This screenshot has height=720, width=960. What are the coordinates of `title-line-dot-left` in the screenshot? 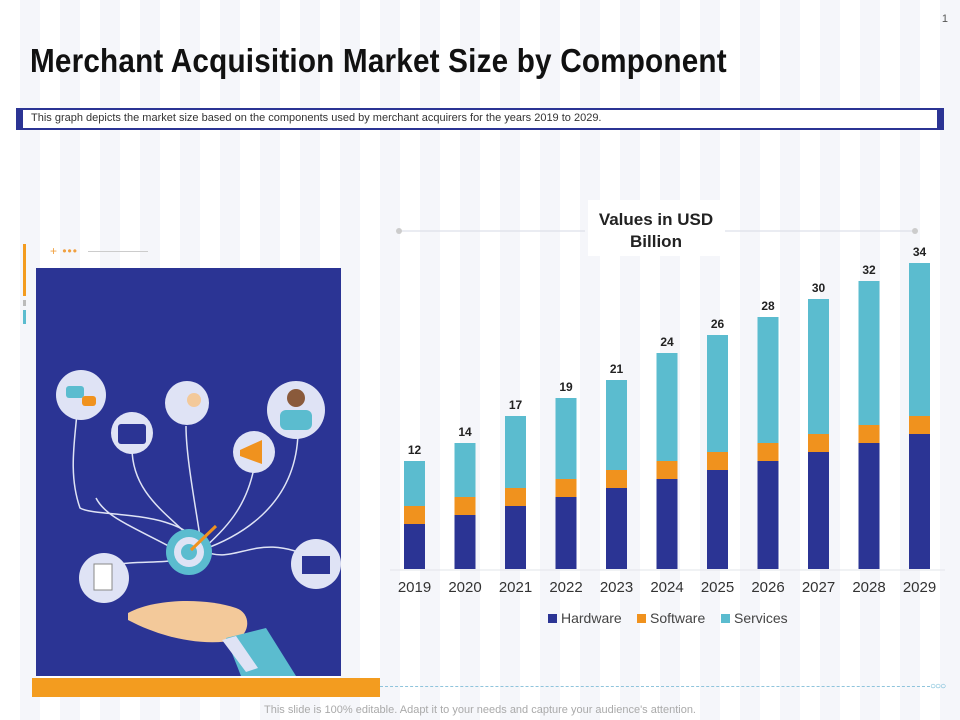 It's located at (399, 231).